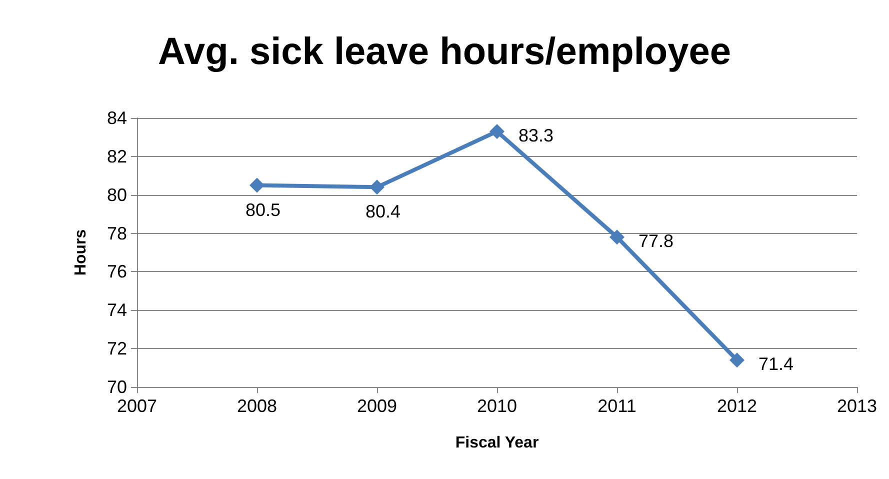 The width and height of the screenshot is (889, 479). Describe the element at coordinates (857, 406) in the screenshot. I see `x-tick-label: 2013` at that location.